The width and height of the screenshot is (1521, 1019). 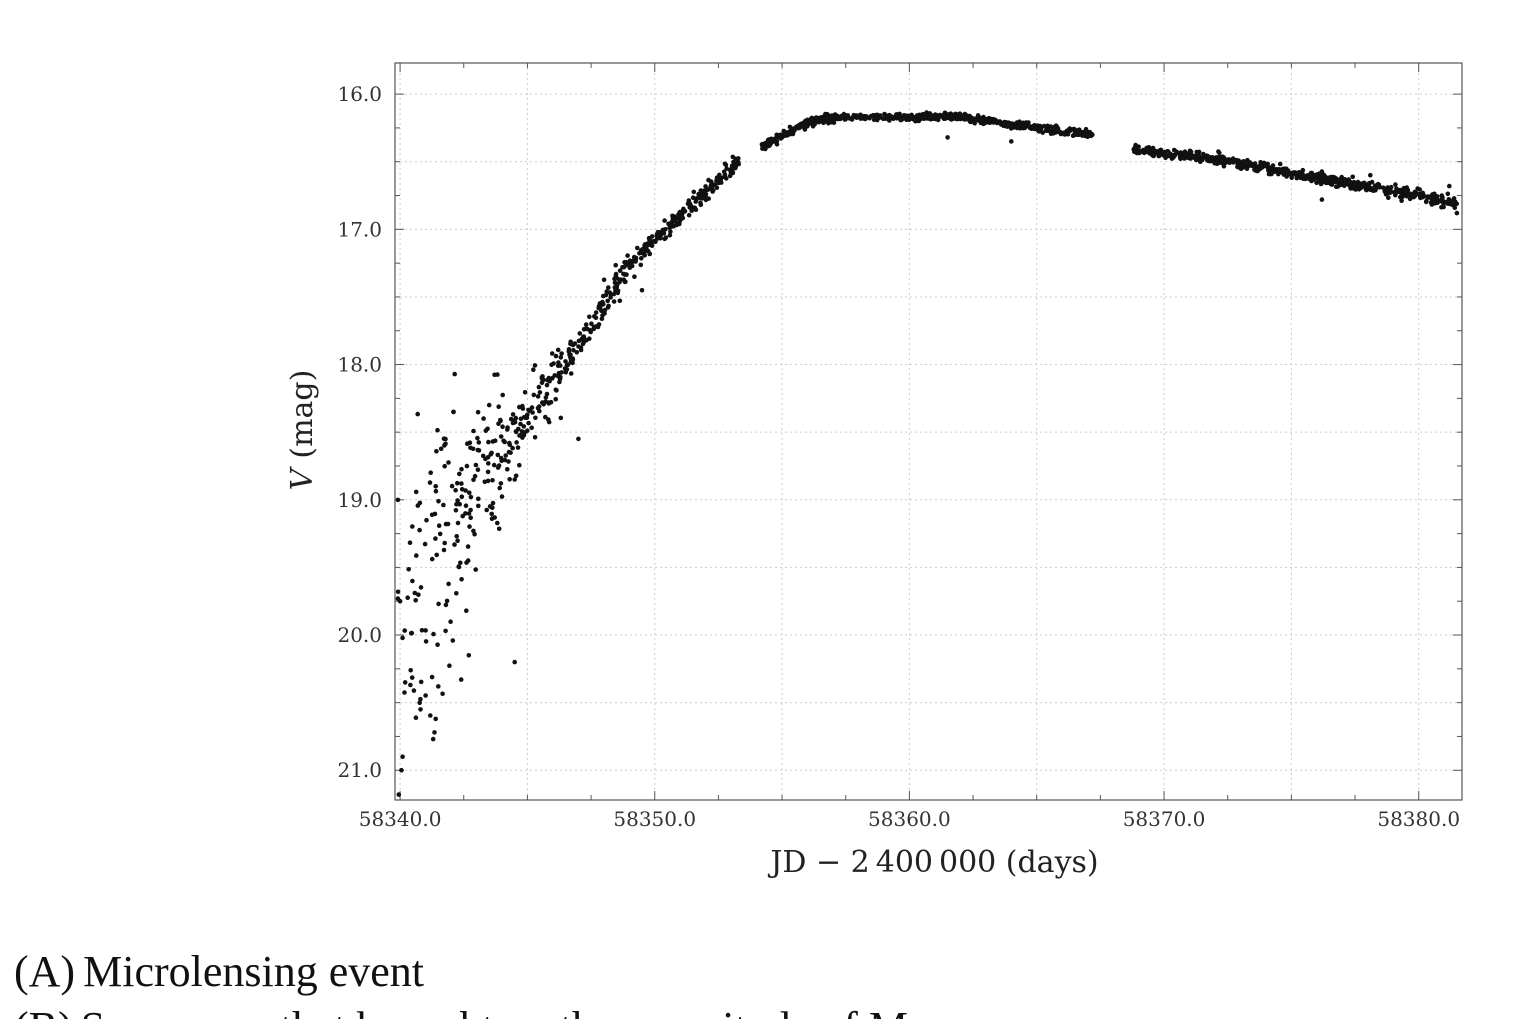 I want to click on option-a-letter: (A), so click(x=45, y=971).